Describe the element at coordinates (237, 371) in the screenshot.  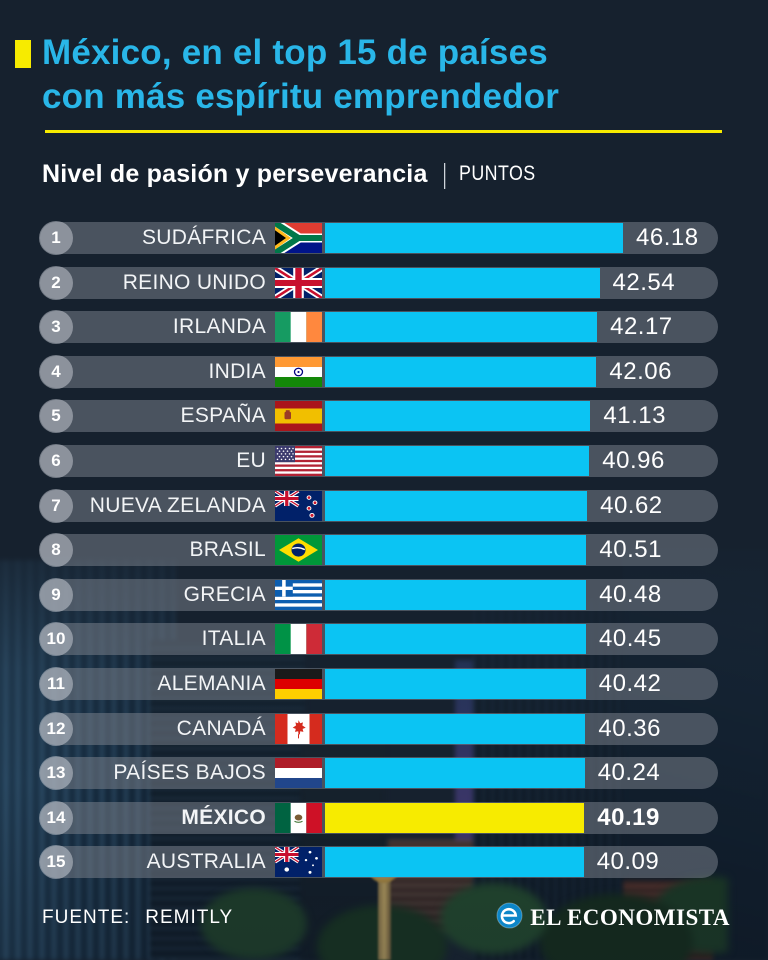
I see `country-label: INDIA` at that location.